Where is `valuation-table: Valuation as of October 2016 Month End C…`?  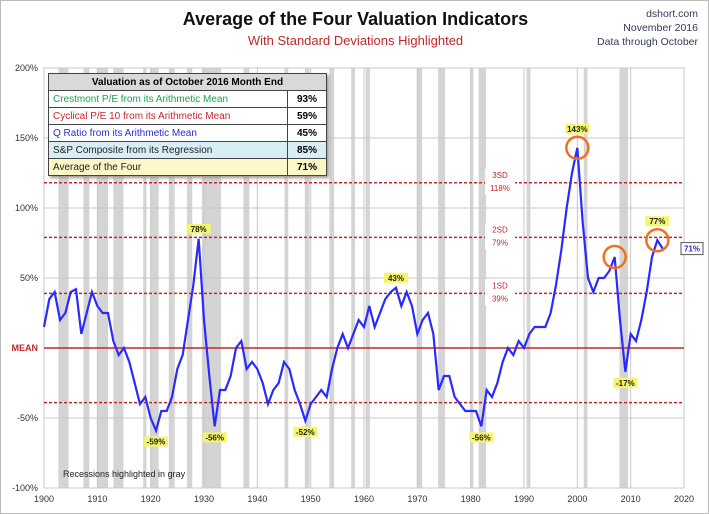 valuation-table: Valuation as of October 2016 Month End C… is located at coordinates (187, 124).